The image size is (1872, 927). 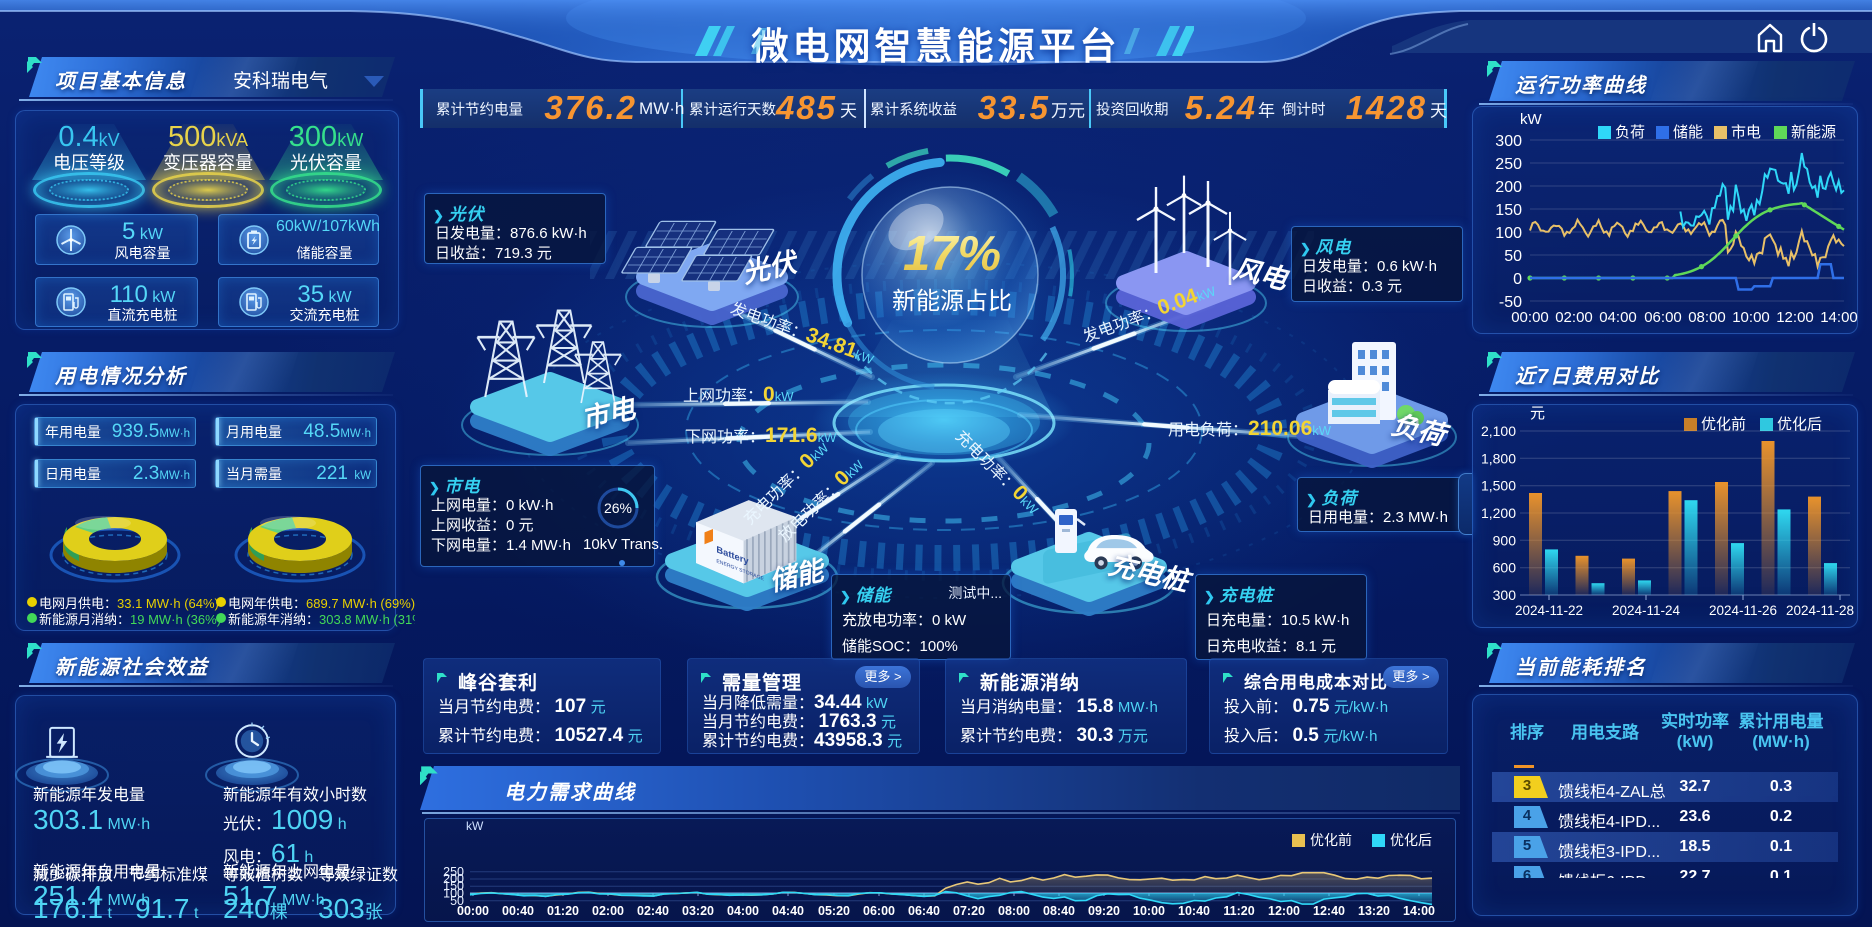 What do you see at coordinates (653, 911) in the screenshot?
I see `svg-text: 02:40` at bounding box center [653, 911].